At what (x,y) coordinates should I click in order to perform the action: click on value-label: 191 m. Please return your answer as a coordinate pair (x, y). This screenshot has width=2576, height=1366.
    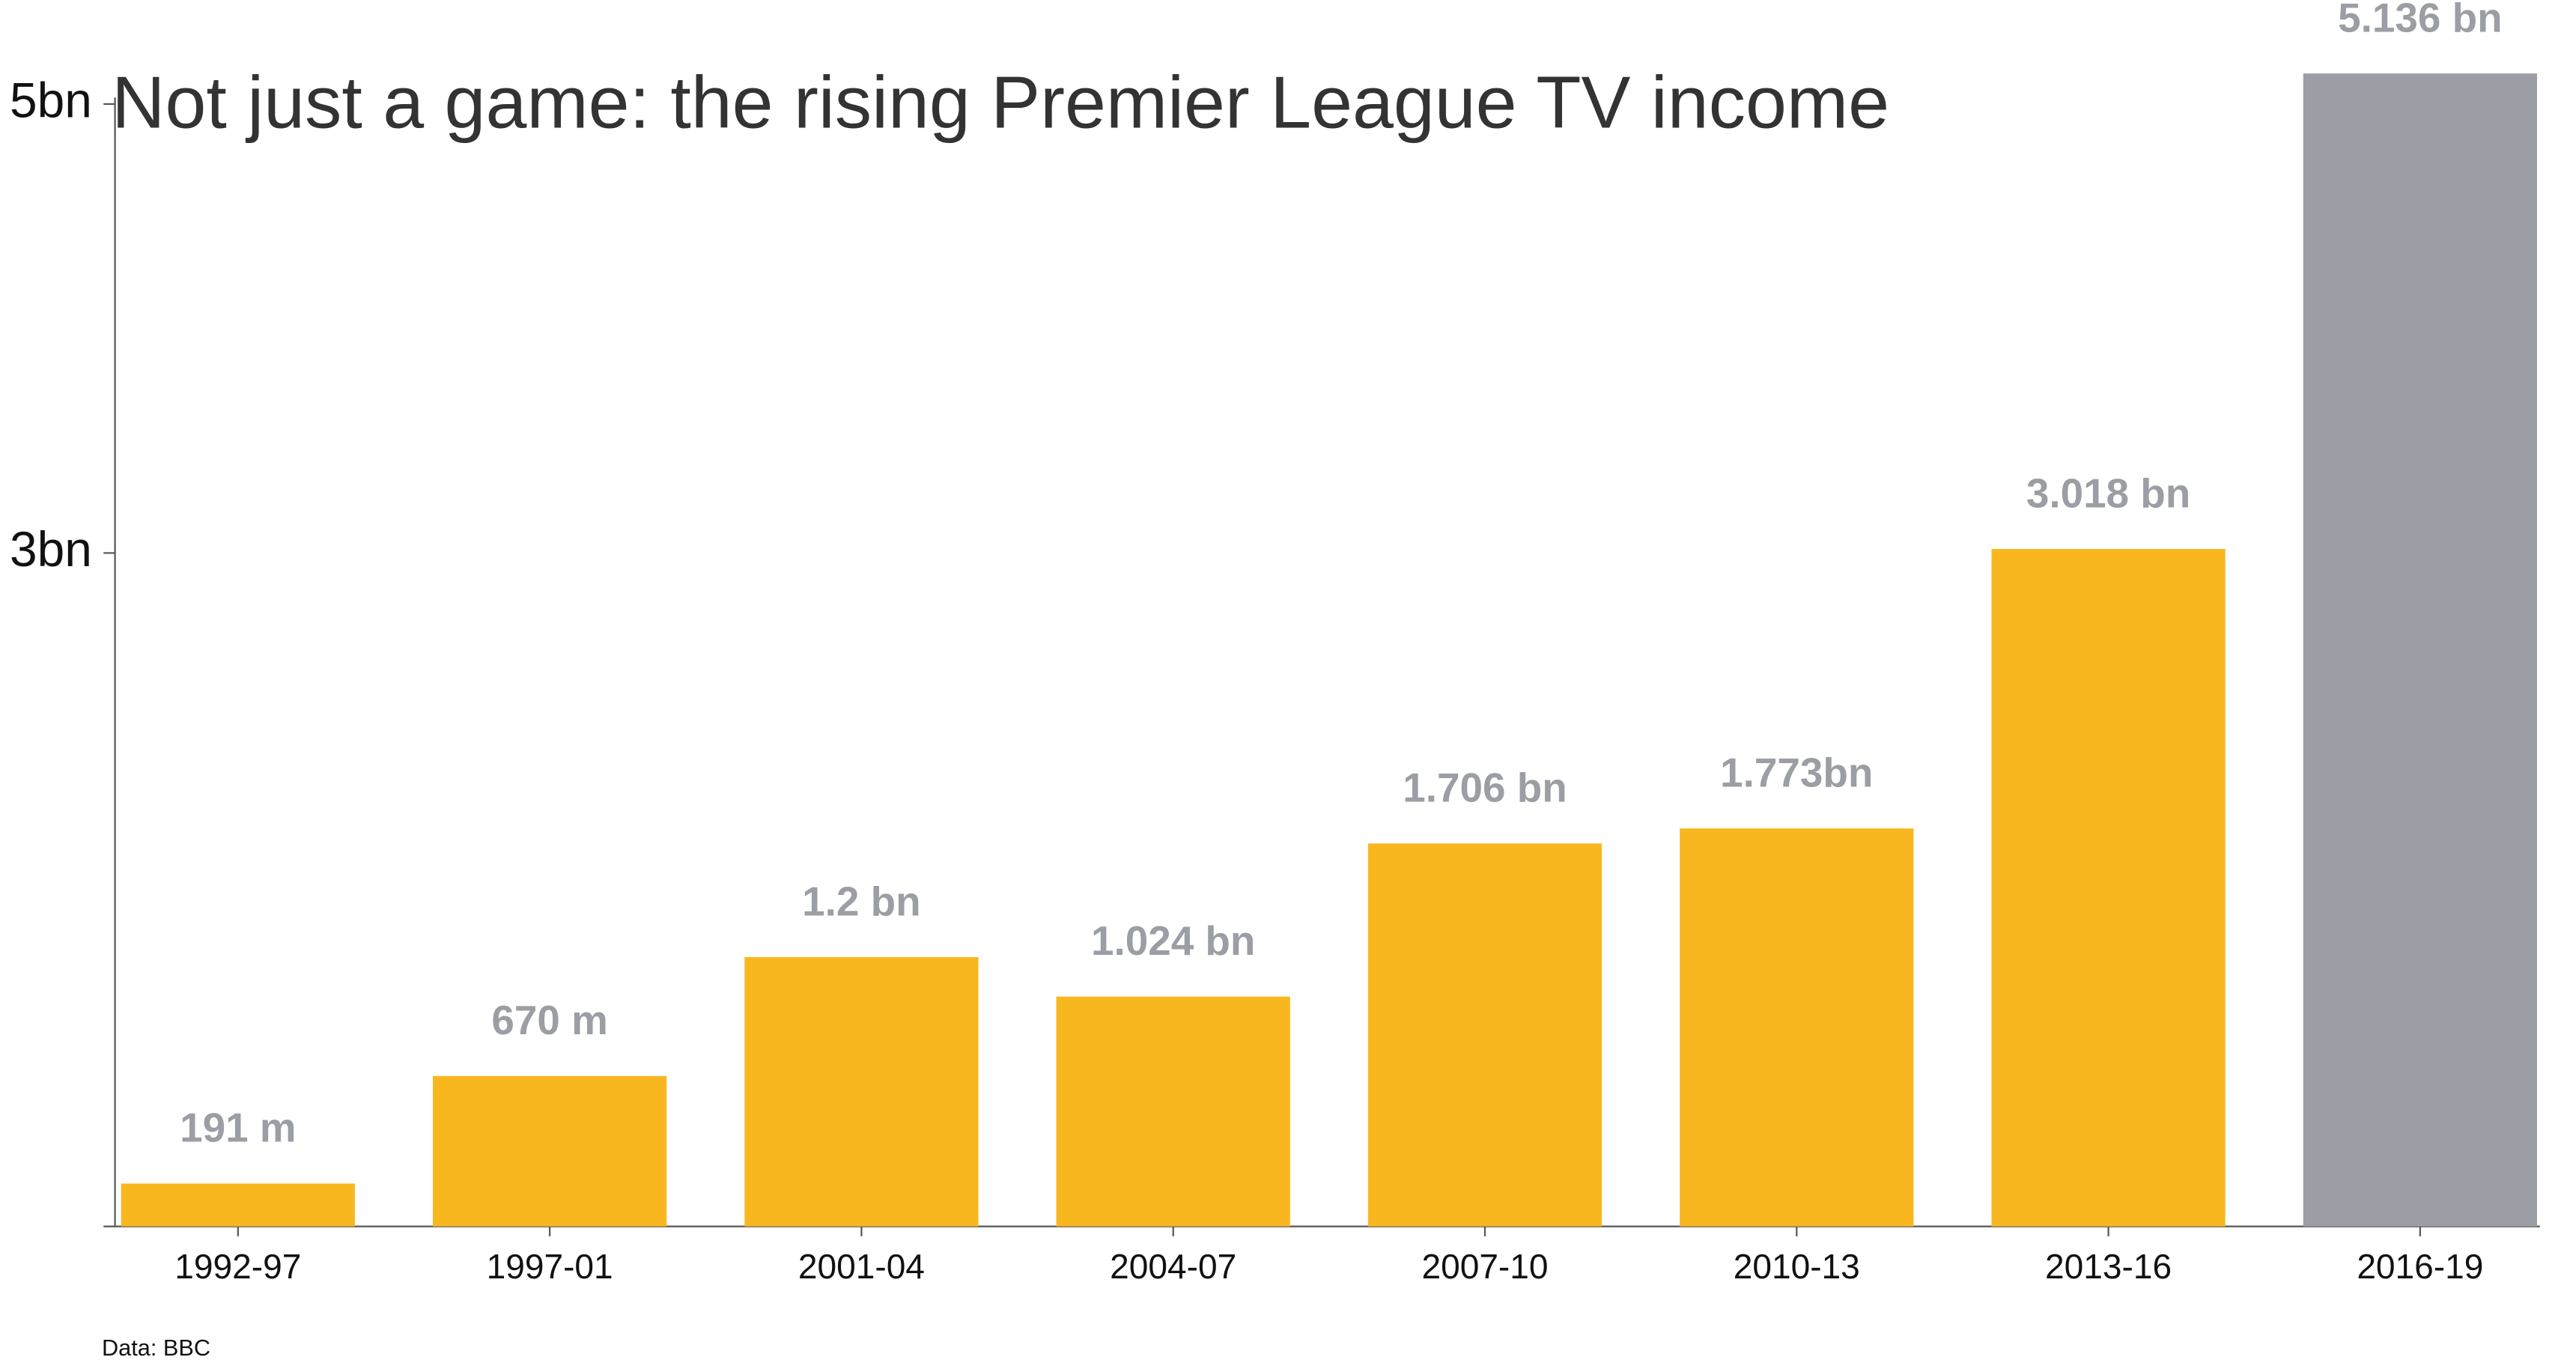
    Looking at the image, I should click on (238, 1128).